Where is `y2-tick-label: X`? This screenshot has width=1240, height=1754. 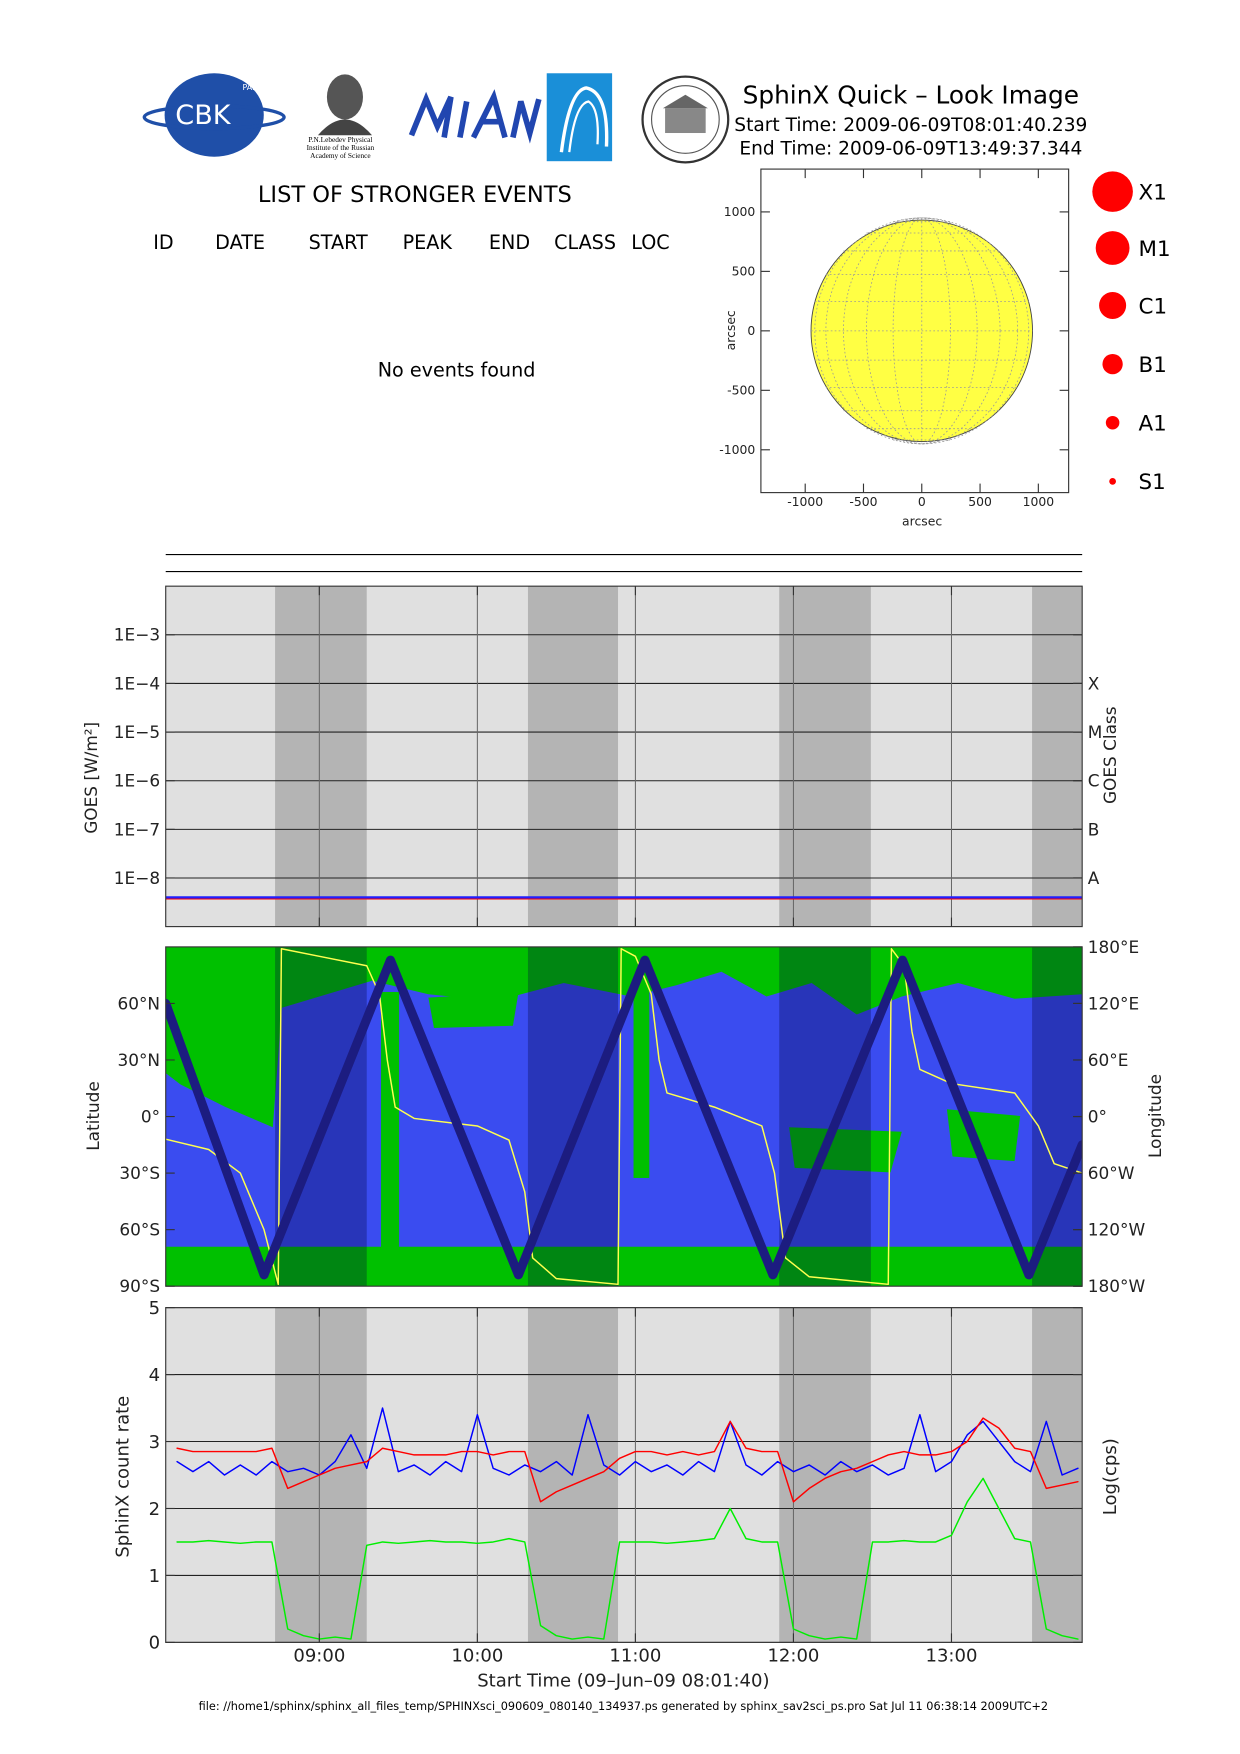 y2-tick-label: X is located at coordinates (1094, 683).